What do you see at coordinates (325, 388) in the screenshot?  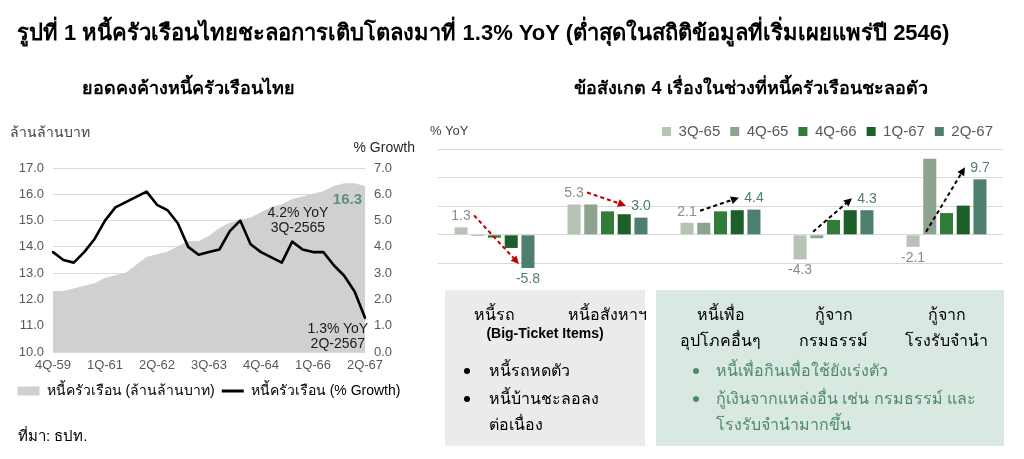 I see `legend-label: หนี้ครัวเรือน (% Growth)` at bounding box center [325, 388].